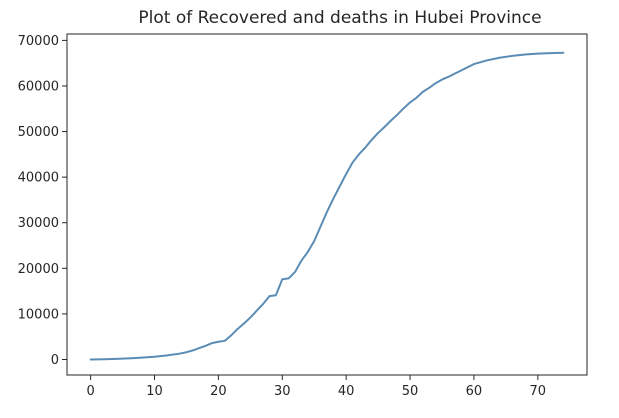 The image size is (619, 418). I want to click on x-tick-label: 20, so click(218, 391).